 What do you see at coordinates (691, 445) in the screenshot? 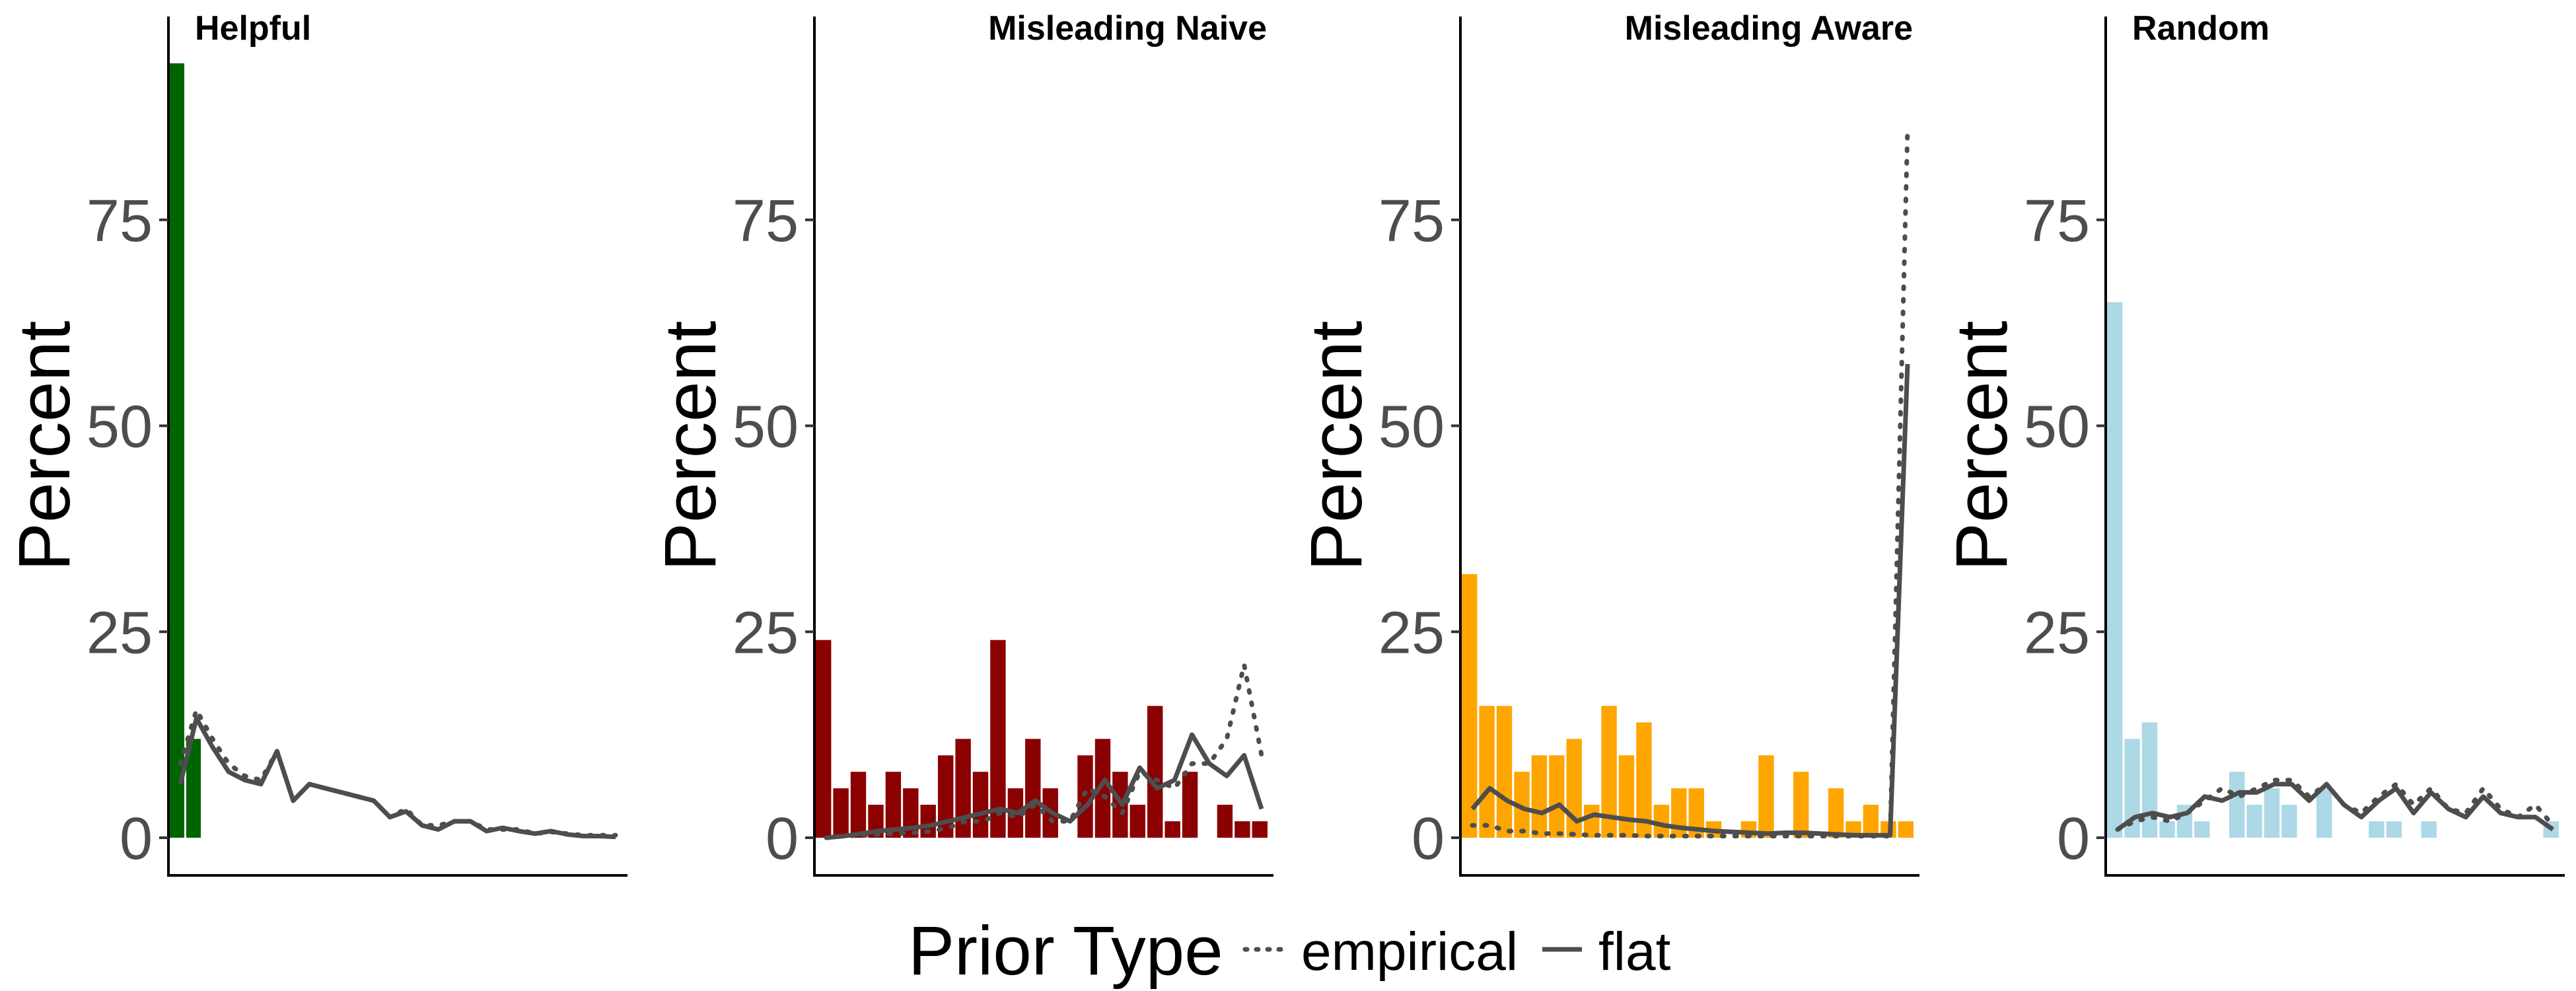
I see `y-axis-title-misleading-naive: Percent` at bounding box center [691, 445].